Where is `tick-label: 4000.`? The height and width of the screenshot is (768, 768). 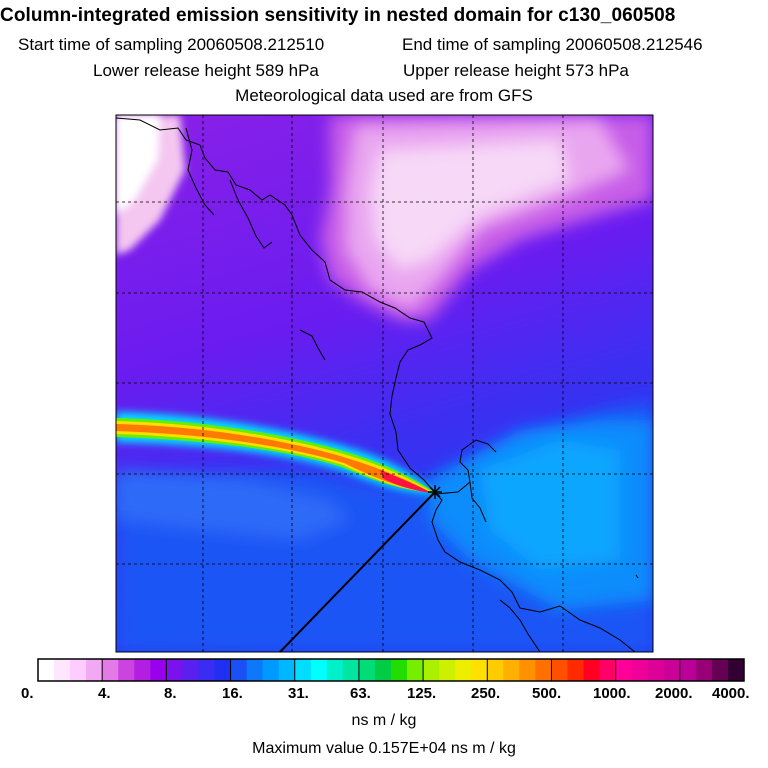 tick-label: 4000. is located at coordinates (731, 693).